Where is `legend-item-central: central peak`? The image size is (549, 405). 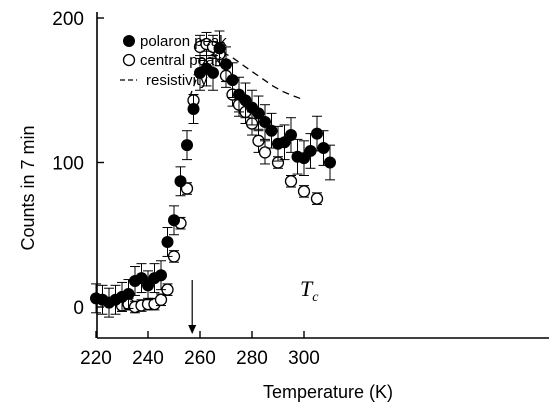
legend-item-central: central peak is located at coordinates (172, 60).